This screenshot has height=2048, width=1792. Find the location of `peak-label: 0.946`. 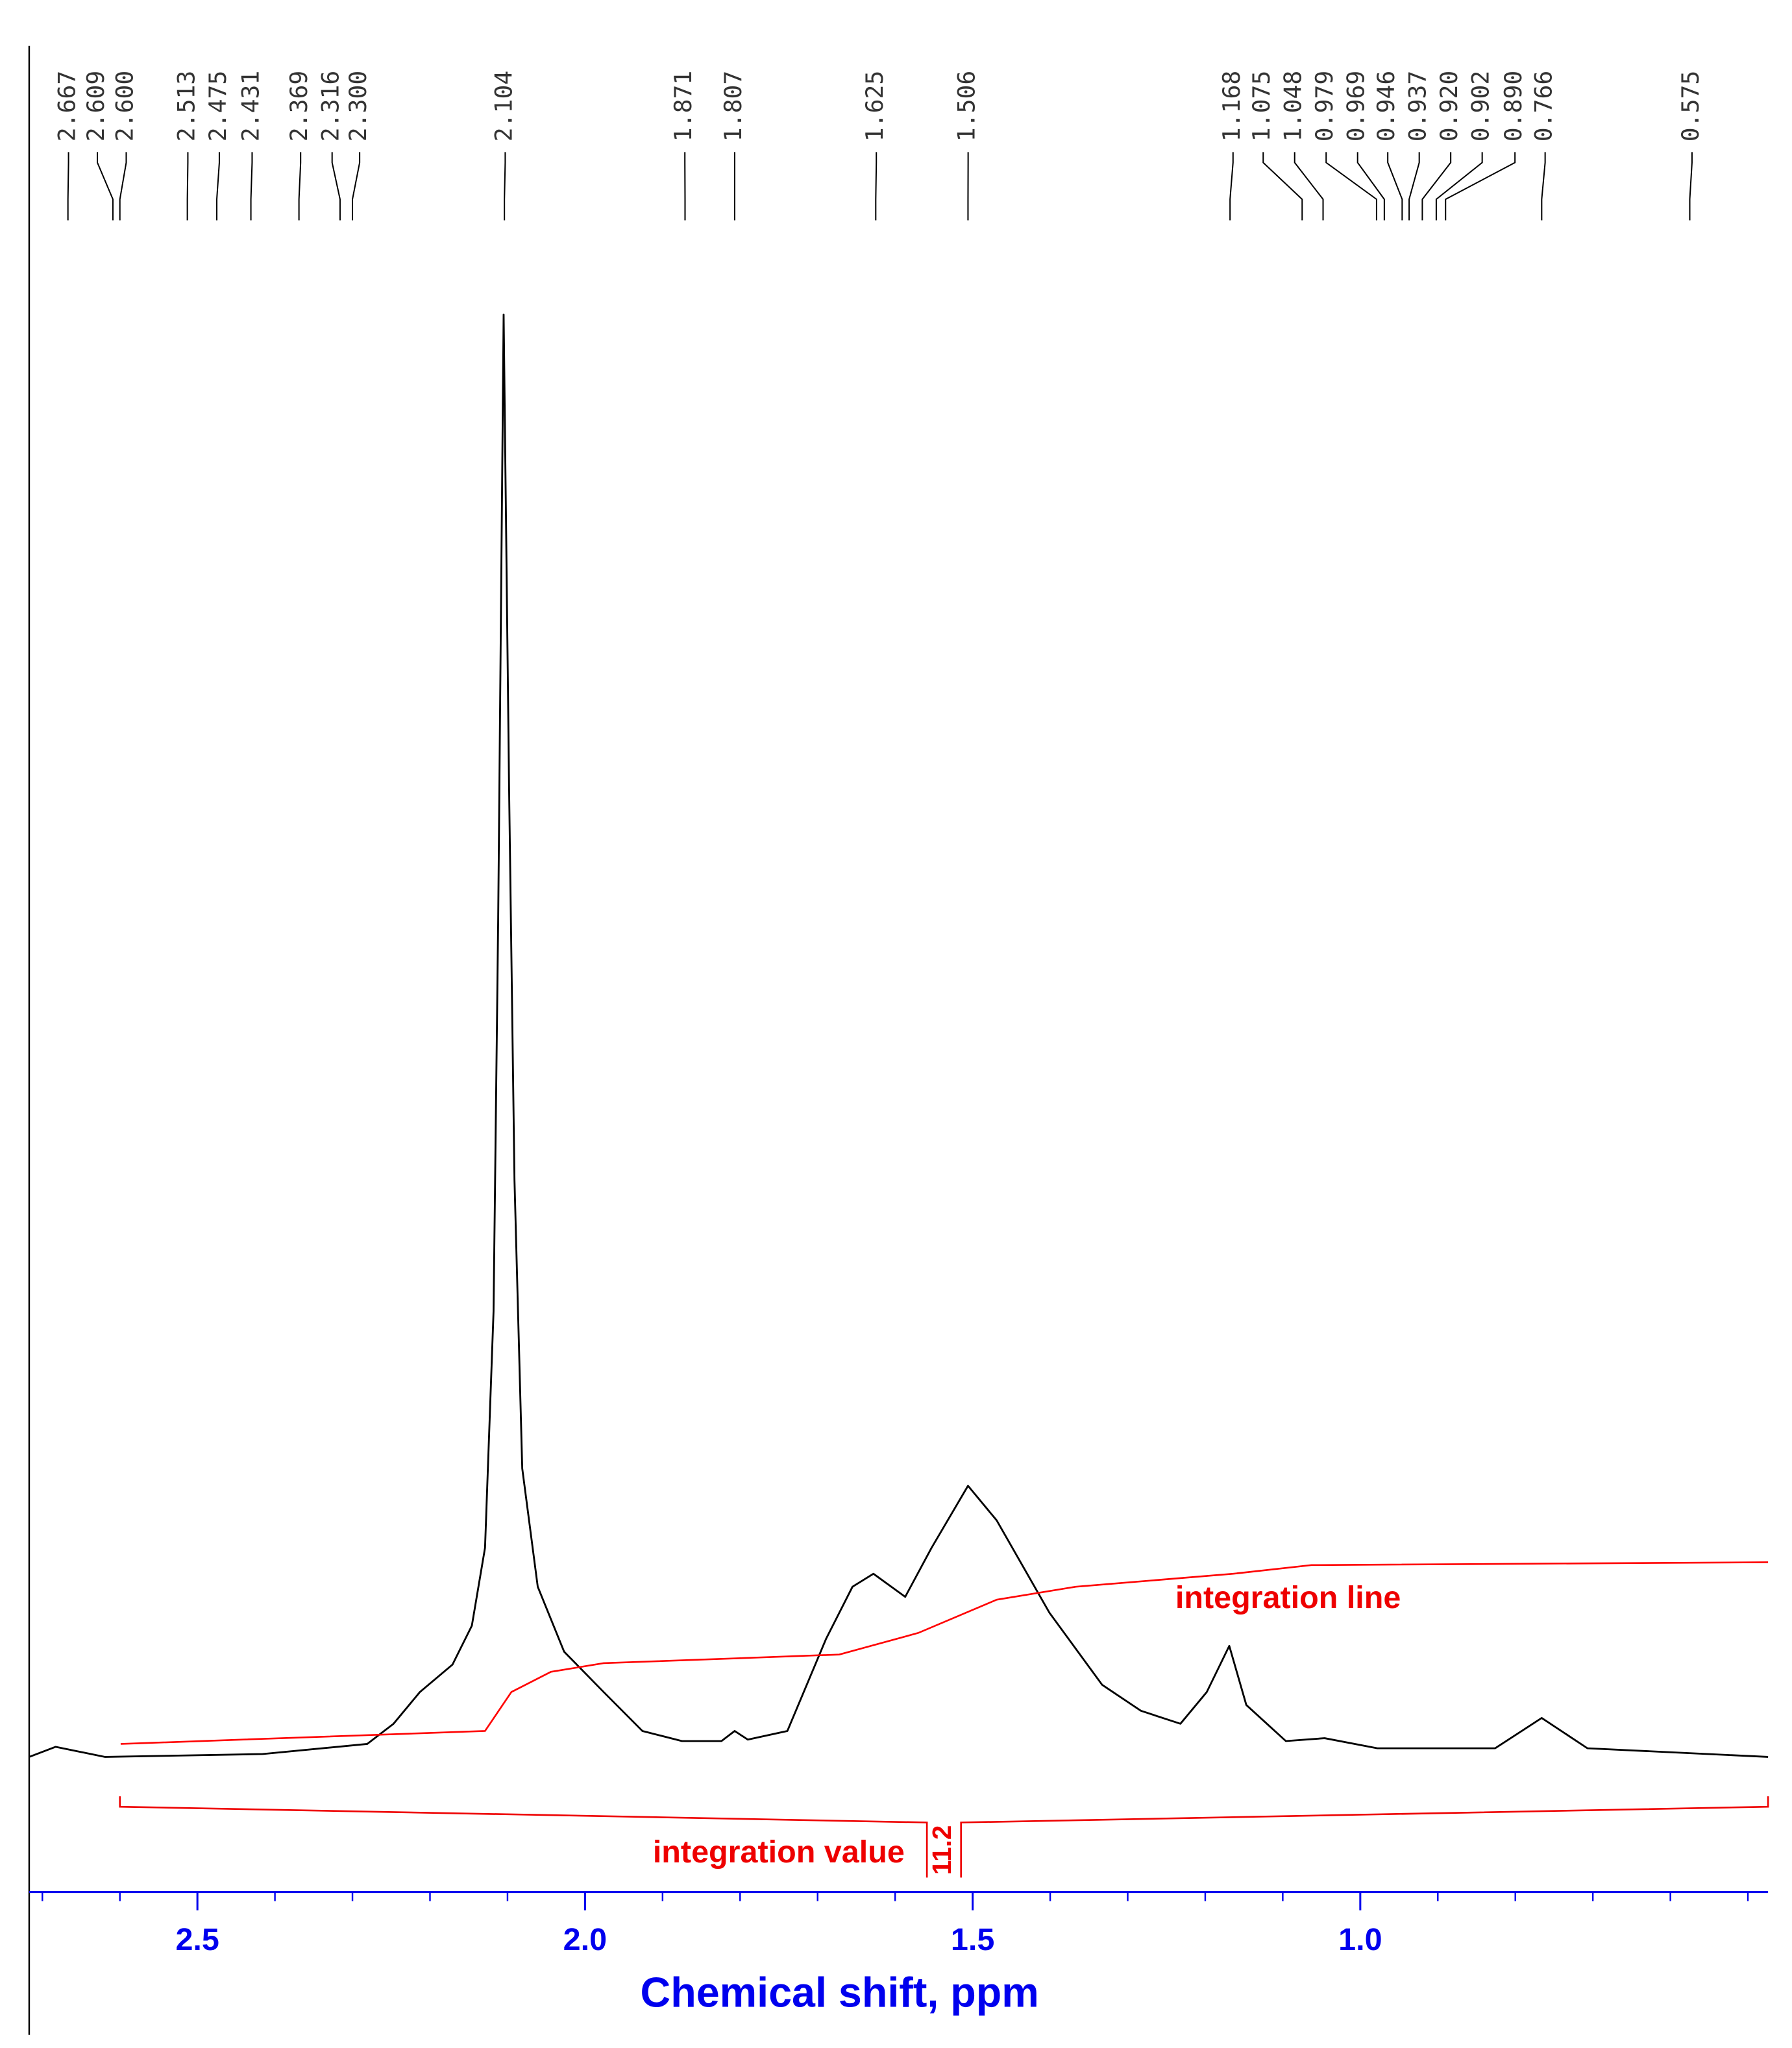

peak-label: 0.946 is located at coordinates (1386, 106).